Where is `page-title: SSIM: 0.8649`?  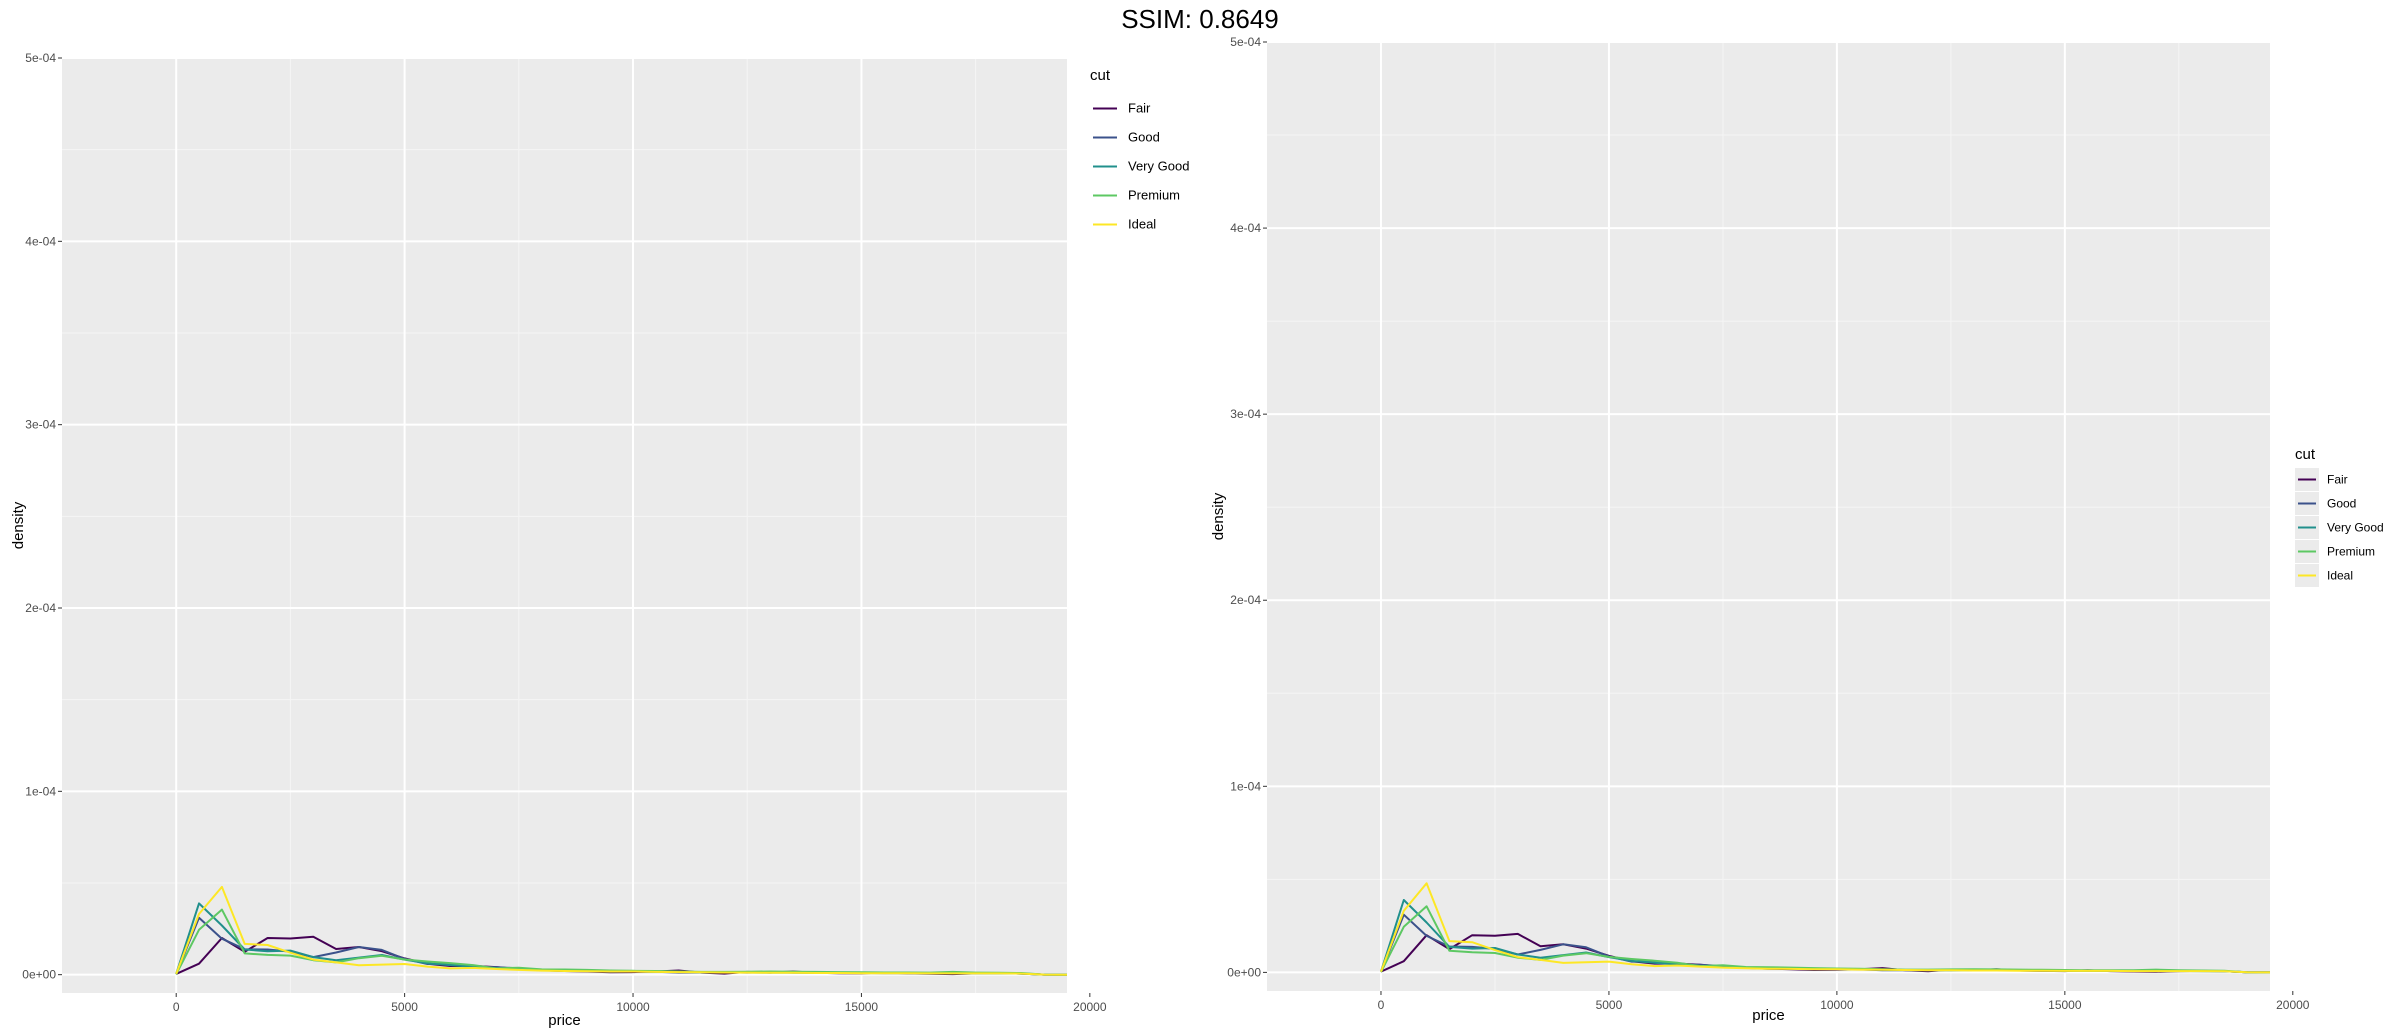
page-title: SSIM: 0.8649 is located at coordinates (1200, 19).